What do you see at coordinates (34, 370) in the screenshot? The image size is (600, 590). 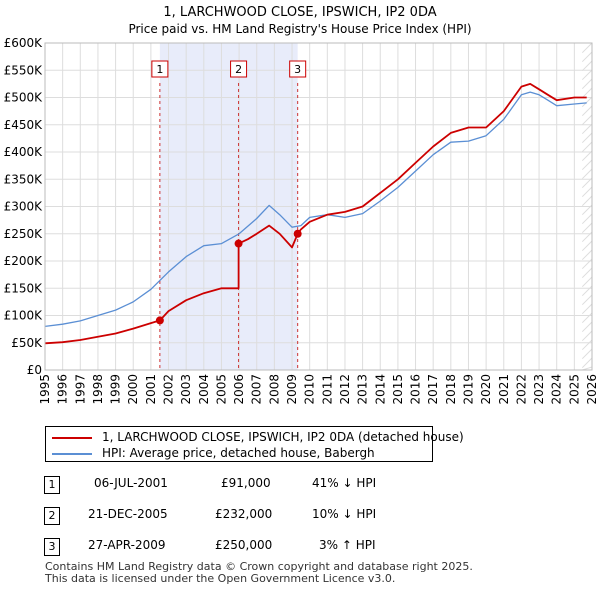 I see `y-tick-label: £0` at bounding box center [34, 370].